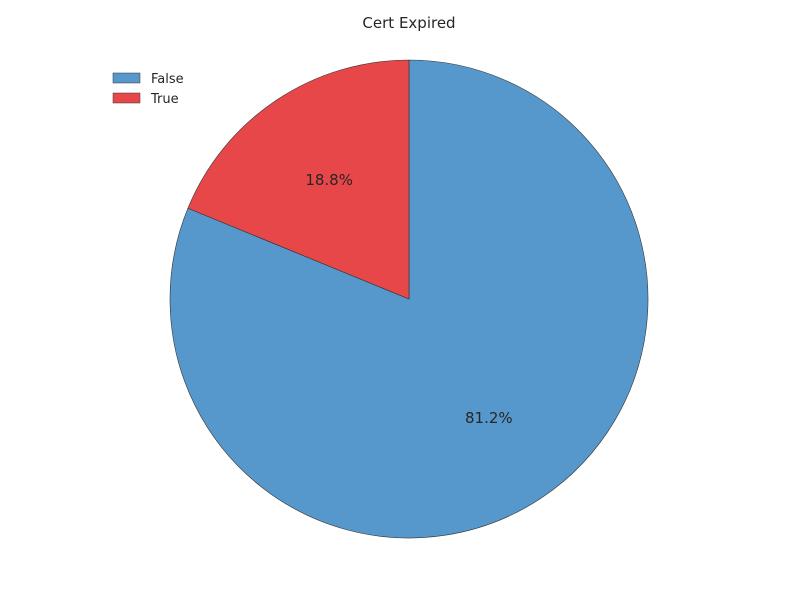  What do you see at coordinates (126, 98) in the screenshot?
I see `legend-swatch-true` at bounding box center [126, 98].